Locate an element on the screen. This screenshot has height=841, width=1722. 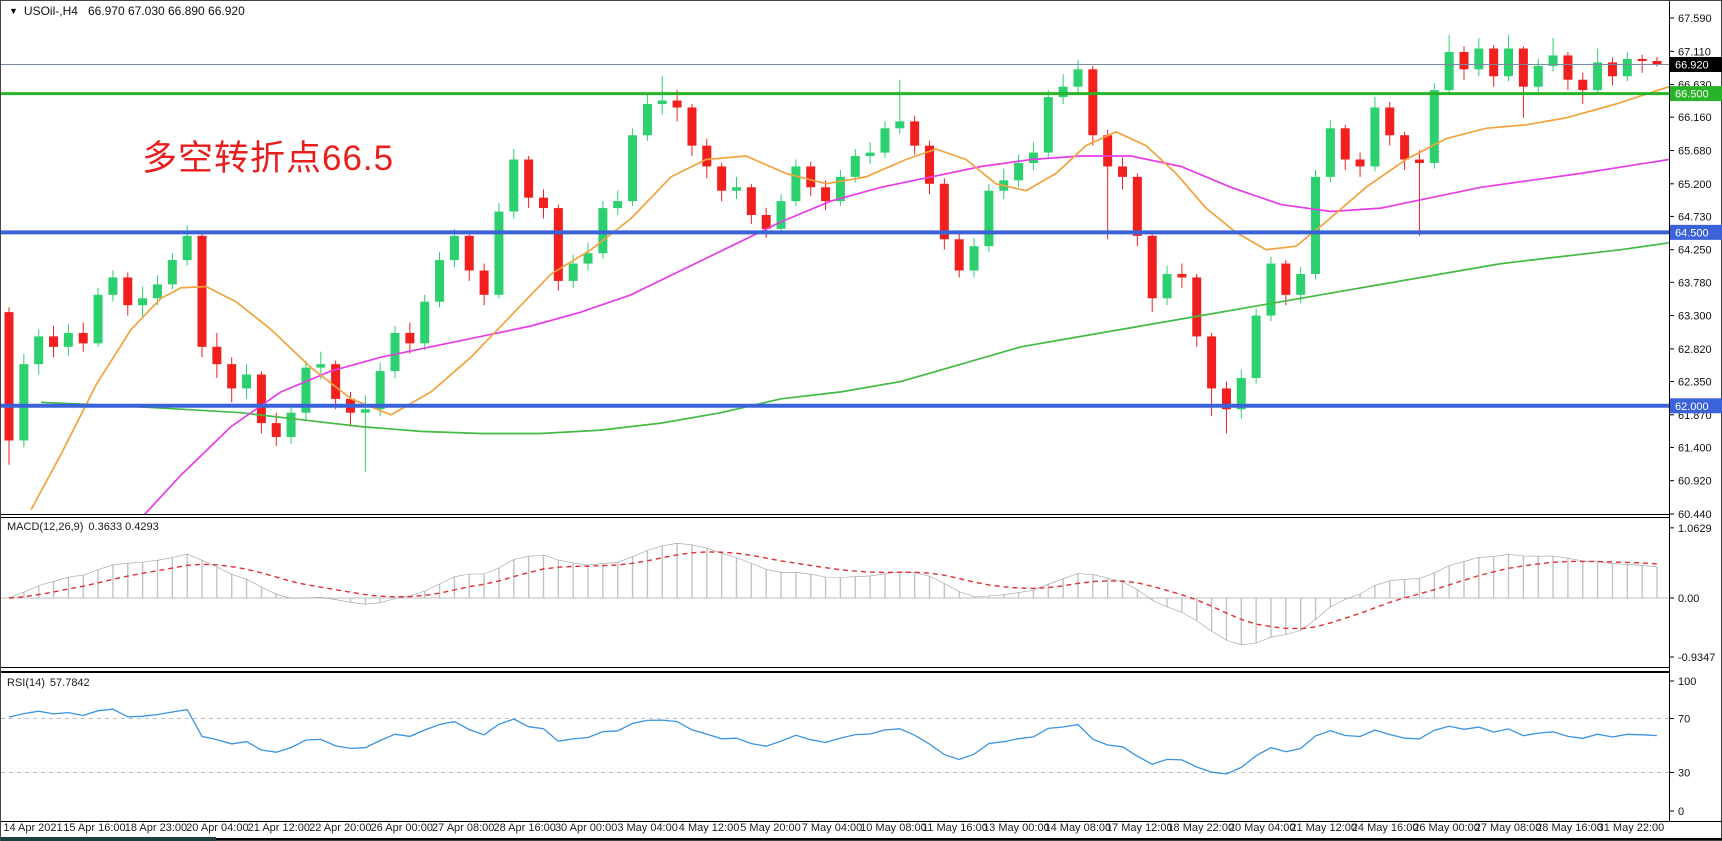
macd-panel is located at coordinates (835, 594).